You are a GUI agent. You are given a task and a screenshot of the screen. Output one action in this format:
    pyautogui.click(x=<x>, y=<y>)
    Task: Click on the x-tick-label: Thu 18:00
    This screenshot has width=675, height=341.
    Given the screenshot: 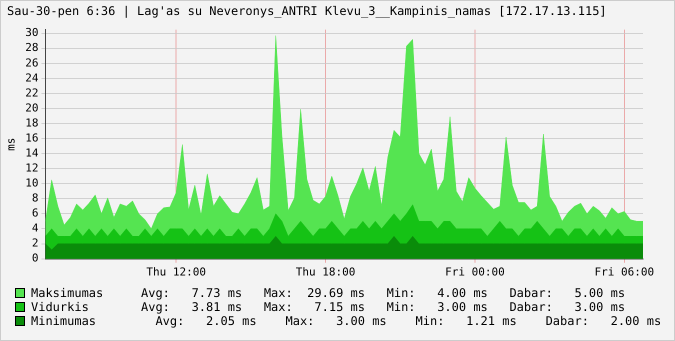 What is the action you would take?
    pyautogui.click(x=326, y=271)
    